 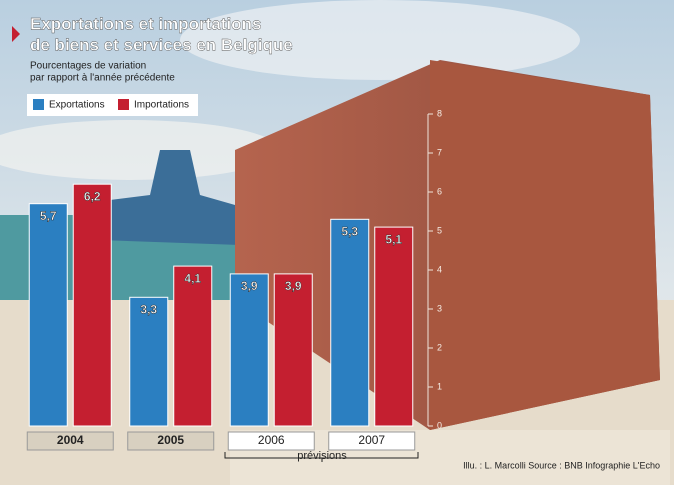 I want to click on x-tick-label: 2005, so click(x=170, y=440).